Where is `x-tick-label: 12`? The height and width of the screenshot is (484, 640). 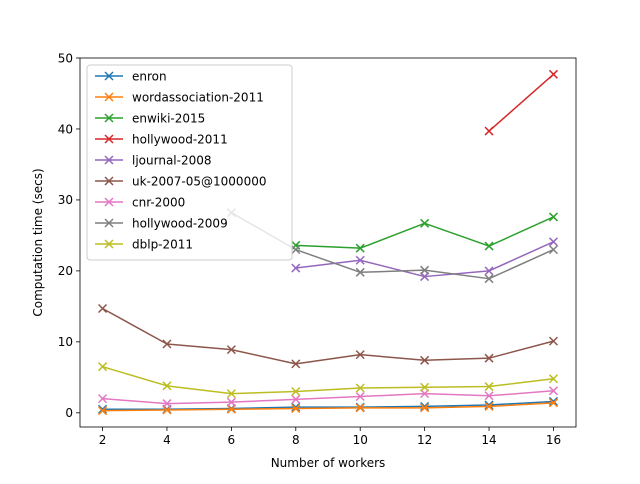
x-tick-label: 12 is located at coordinates (424, 440).